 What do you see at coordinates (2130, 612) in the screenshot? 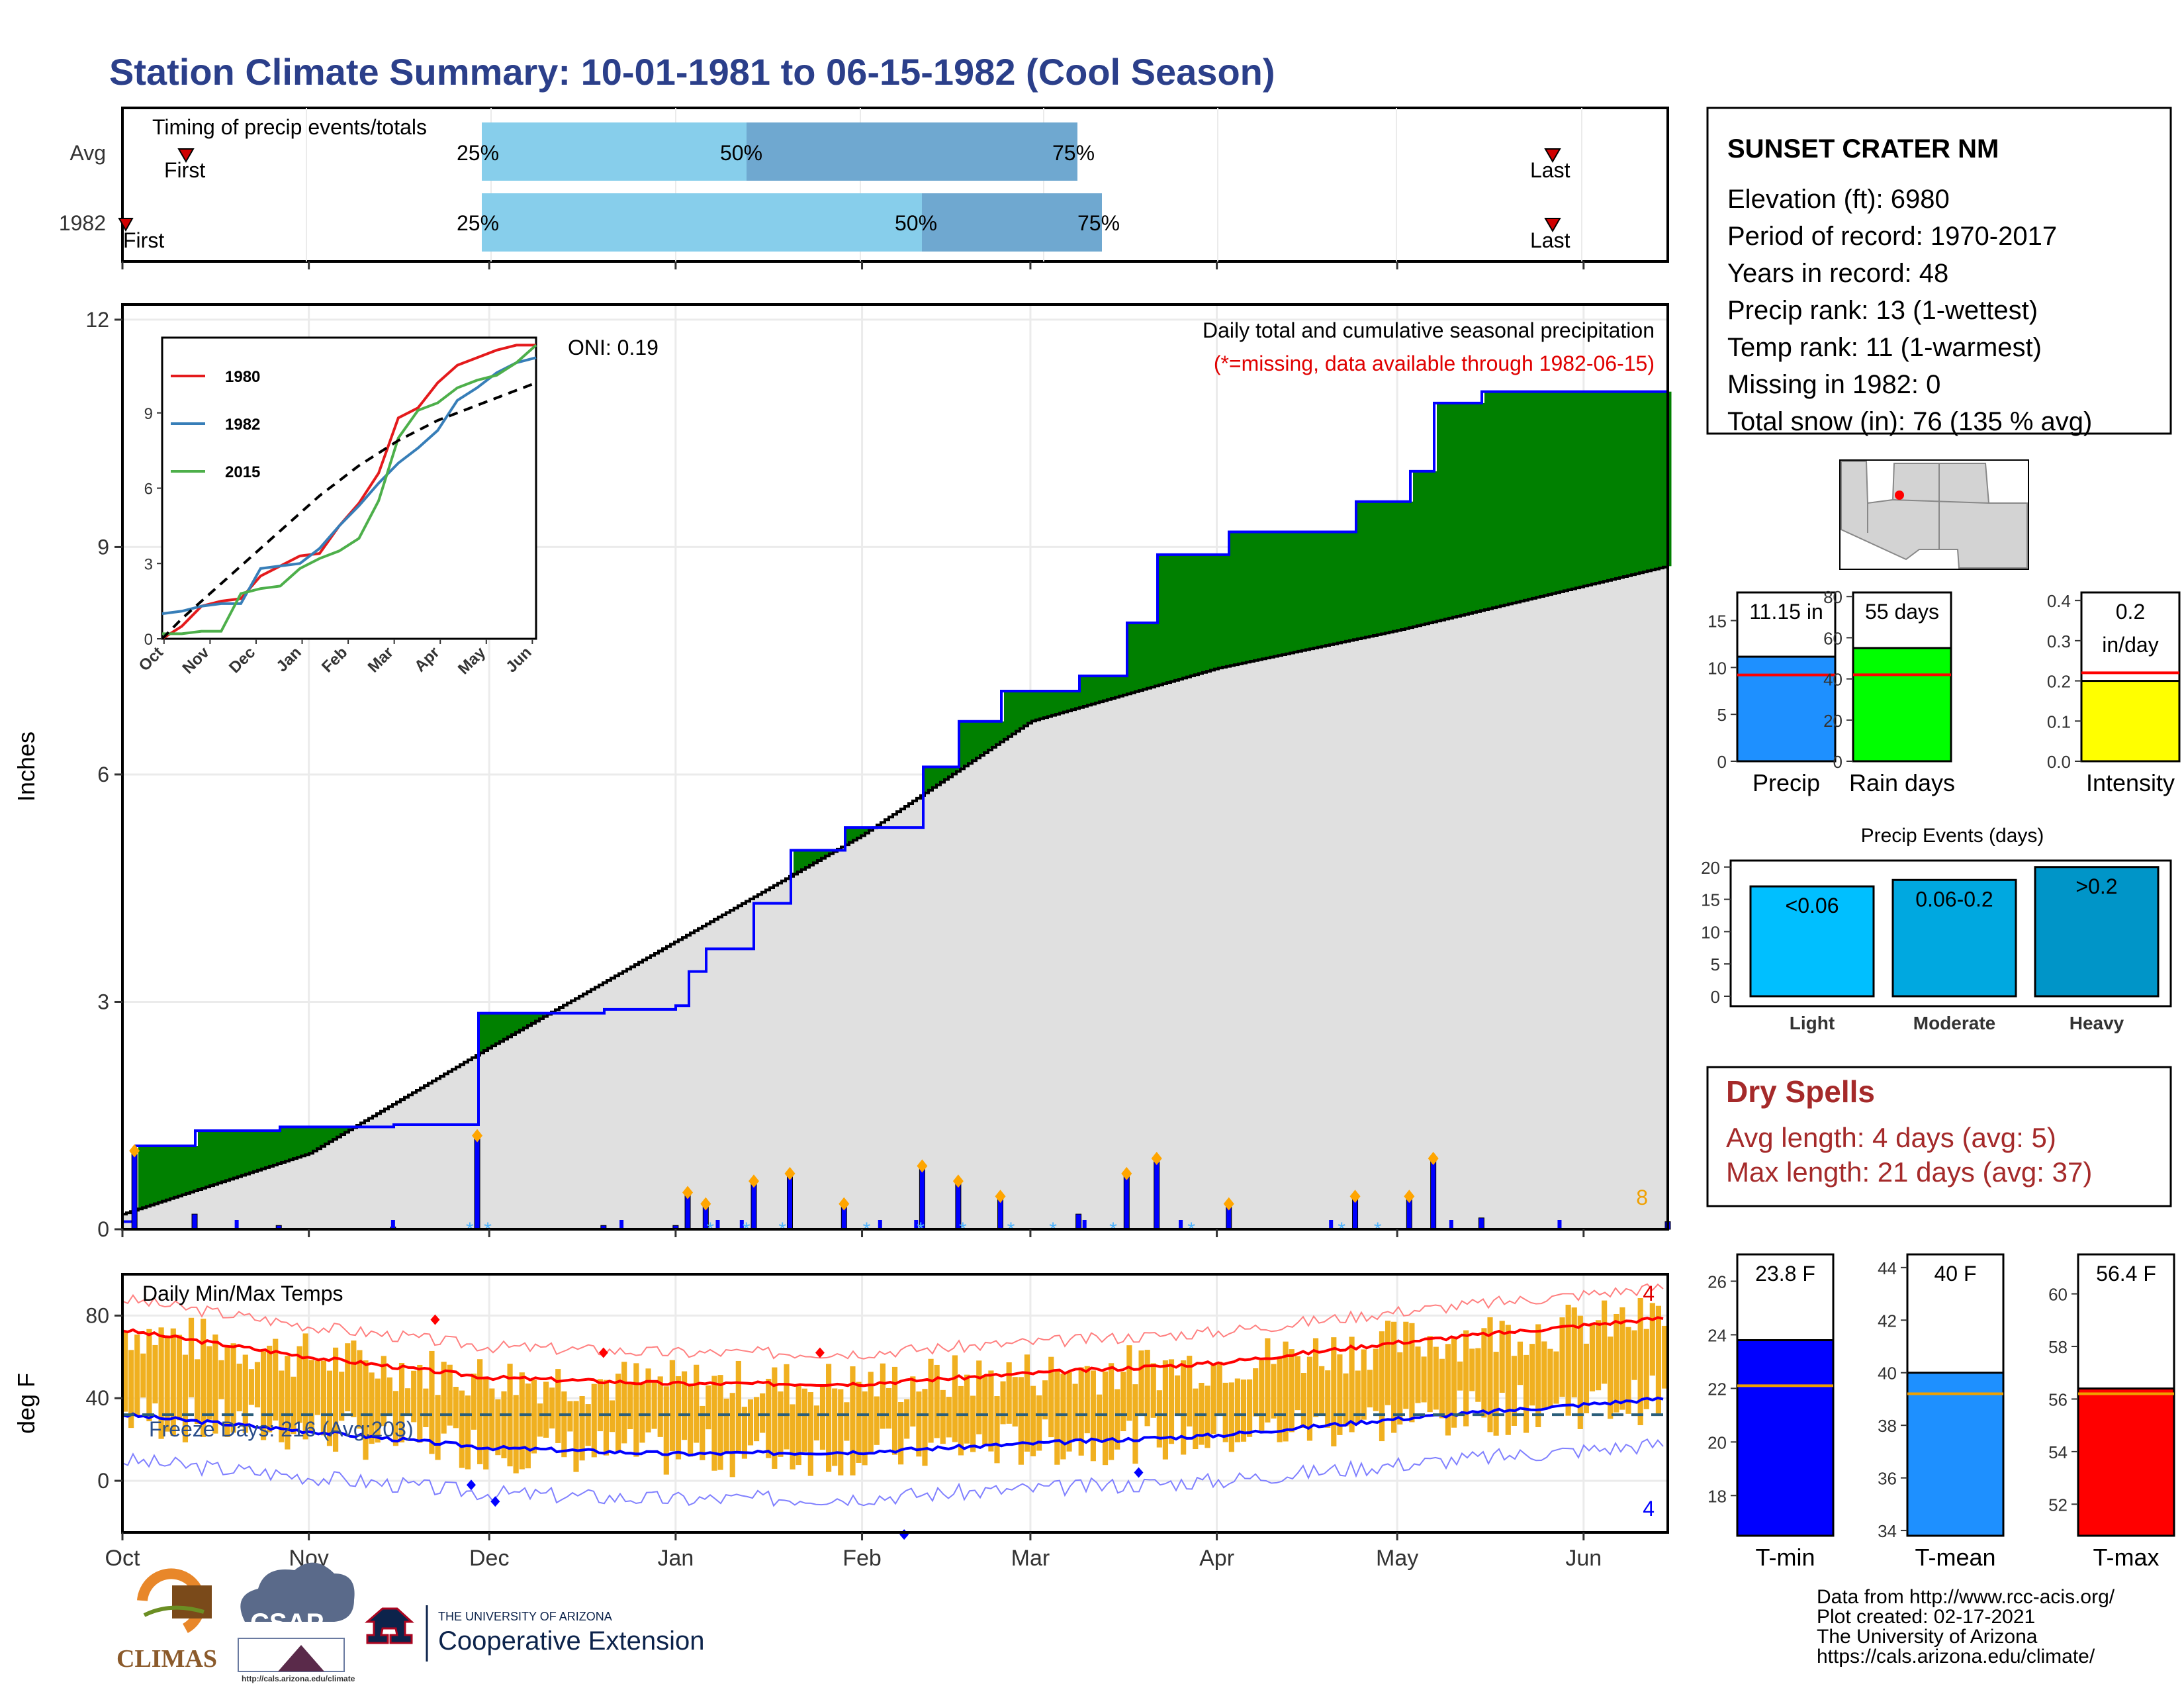
I see `summary-value: 0.2` at bounding box center [2130, 612].